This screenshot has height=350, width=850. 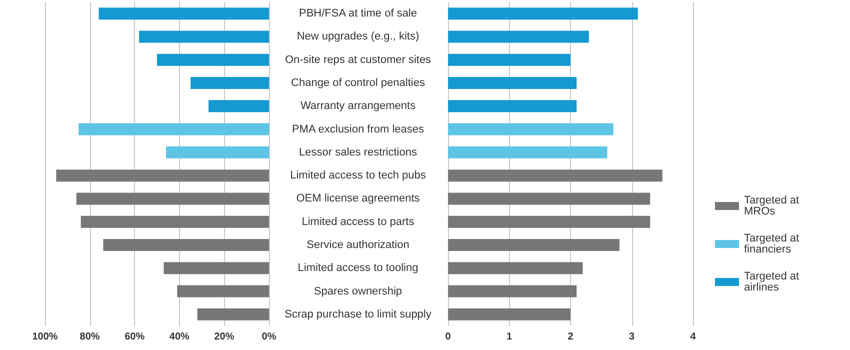 I want to click on x-tick-label: 100%, so click(x=45, y=337).